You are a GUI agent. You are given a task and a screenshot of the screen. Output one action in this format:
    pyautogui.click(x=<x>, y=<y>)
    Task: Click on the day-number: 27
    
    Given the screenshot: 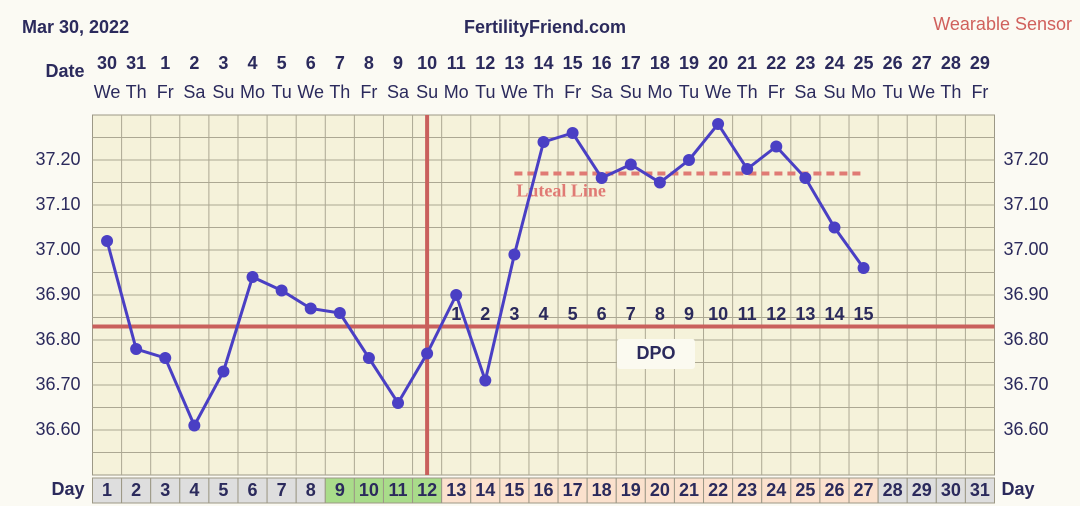 What is the action you would take?
    pyautogui.click(x=864, y=490)
    